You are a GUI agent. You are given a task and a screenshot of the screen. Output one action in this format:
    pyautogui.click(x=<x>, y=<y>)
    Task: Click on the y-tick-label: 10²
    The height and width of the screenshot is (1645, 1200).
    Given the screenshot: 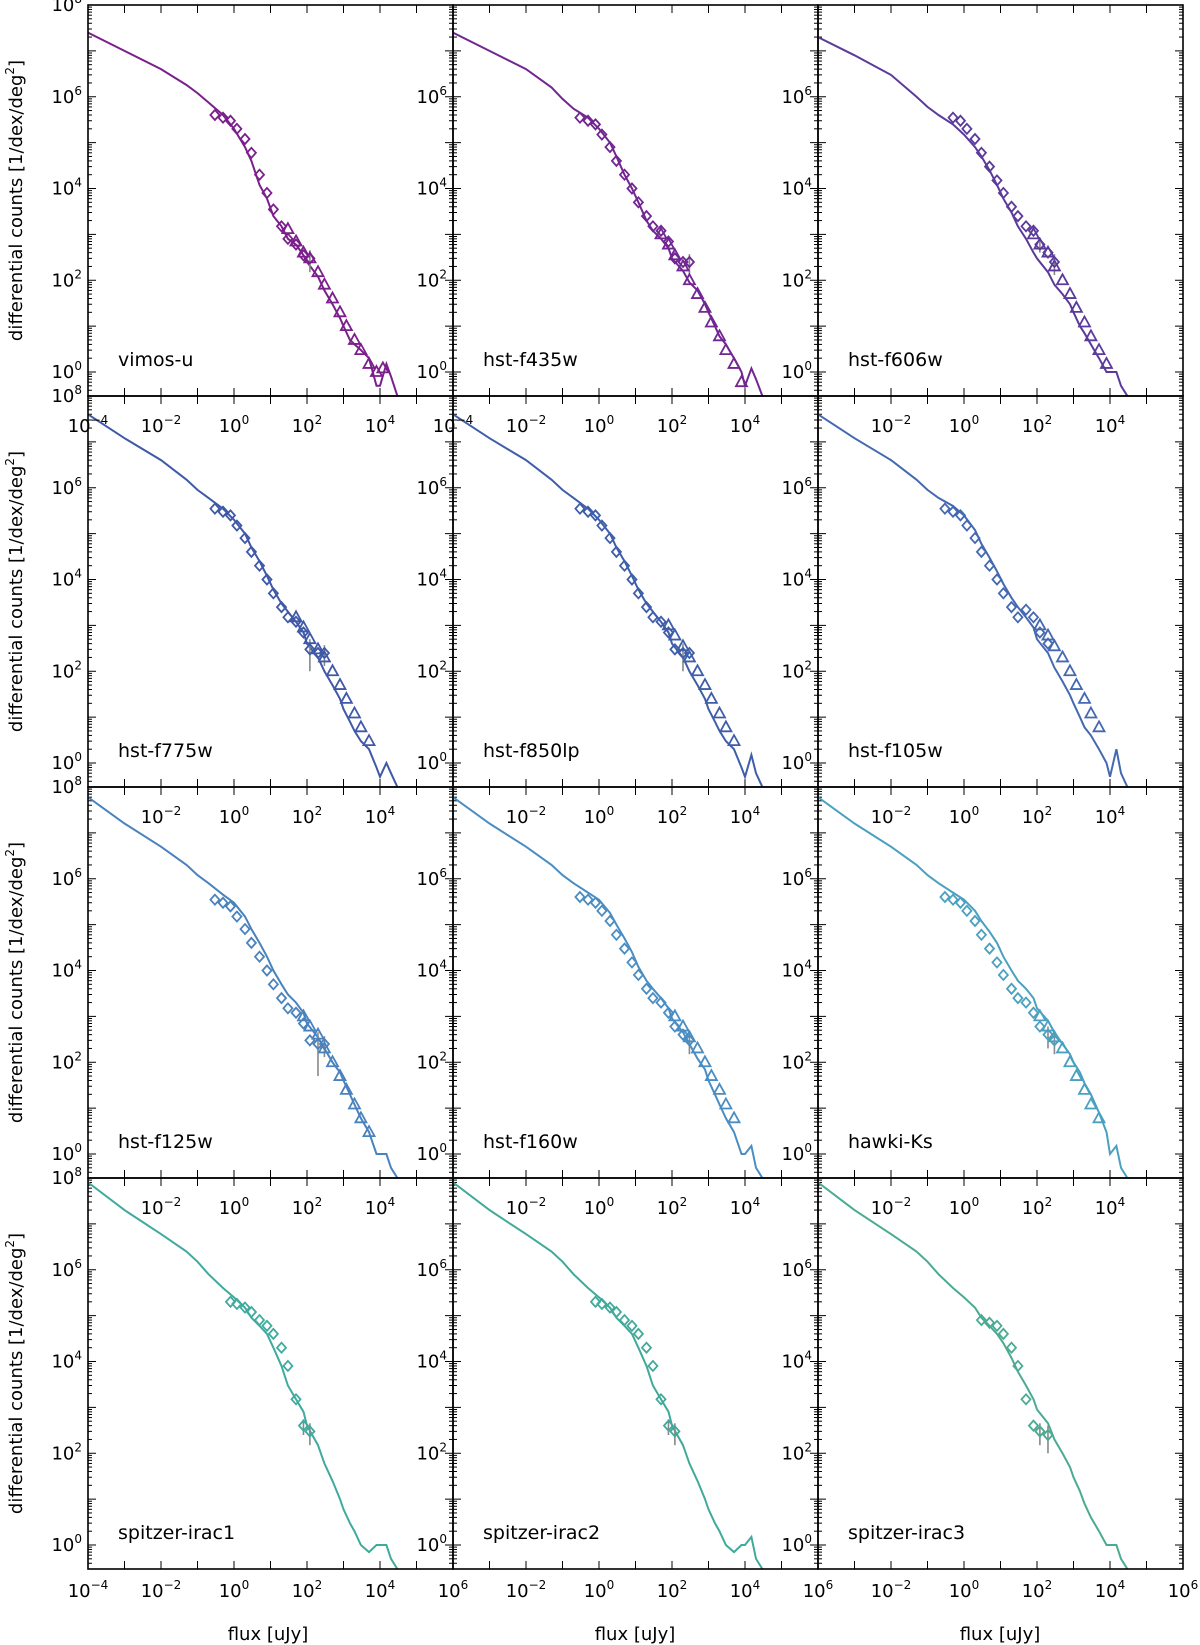 What is the action you would take?
    pyautogui.click(x=66, y=1452)
    